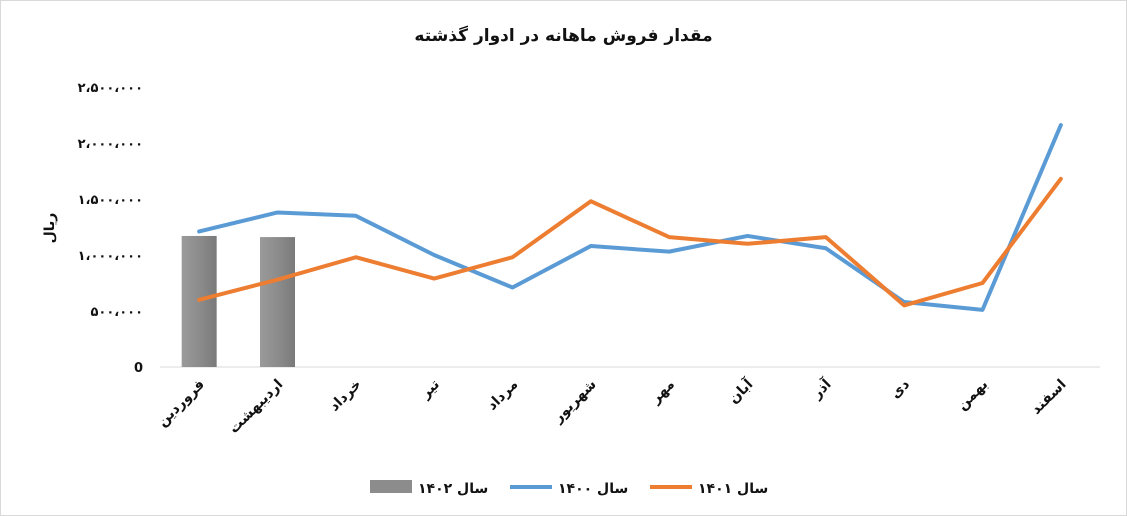 This screenshot has width=1127, height=516. What do you see at coordinates (662, 392) in the screenshot?
I see `x-tick-label: مهر` at bounding box center [662, 392].